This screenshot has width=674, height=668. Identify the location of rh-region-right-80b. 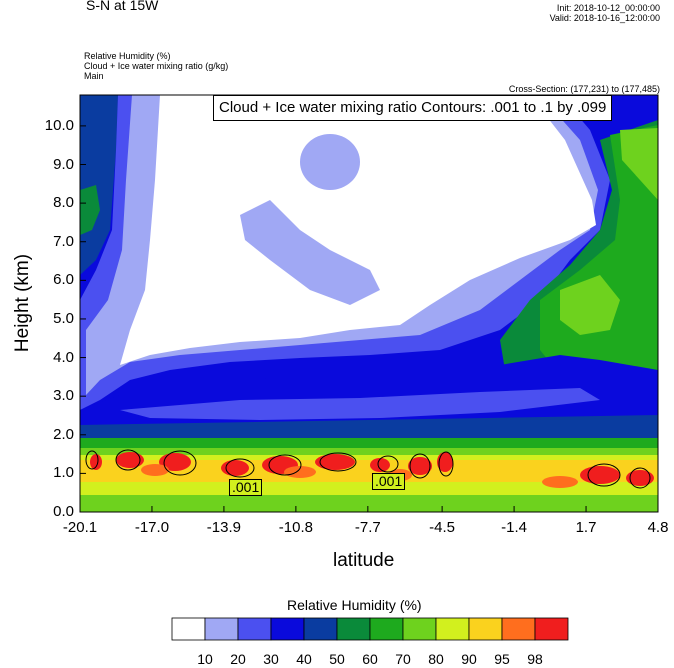
(590, 305).